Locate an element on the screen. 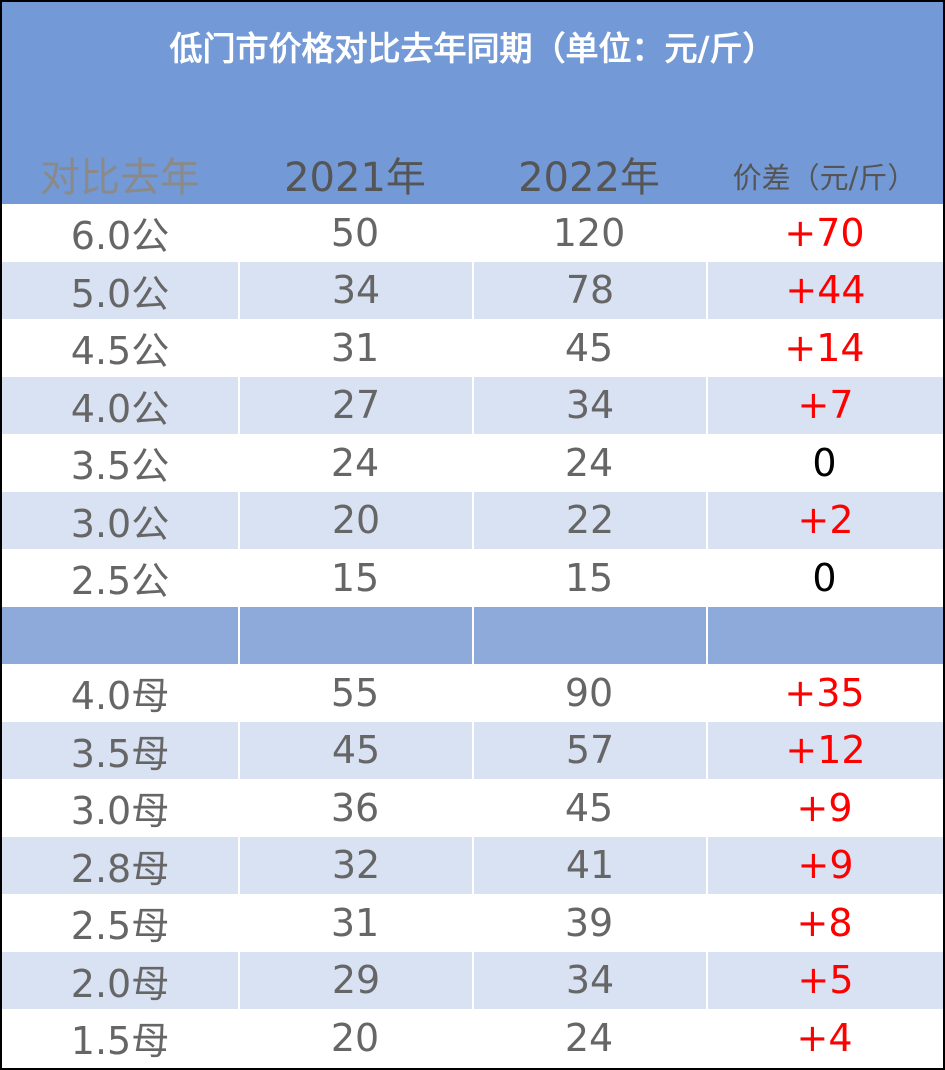 The width and height of the screenshot is (945, 1070). value-2022: 78 is located at coordinates (589, 290).